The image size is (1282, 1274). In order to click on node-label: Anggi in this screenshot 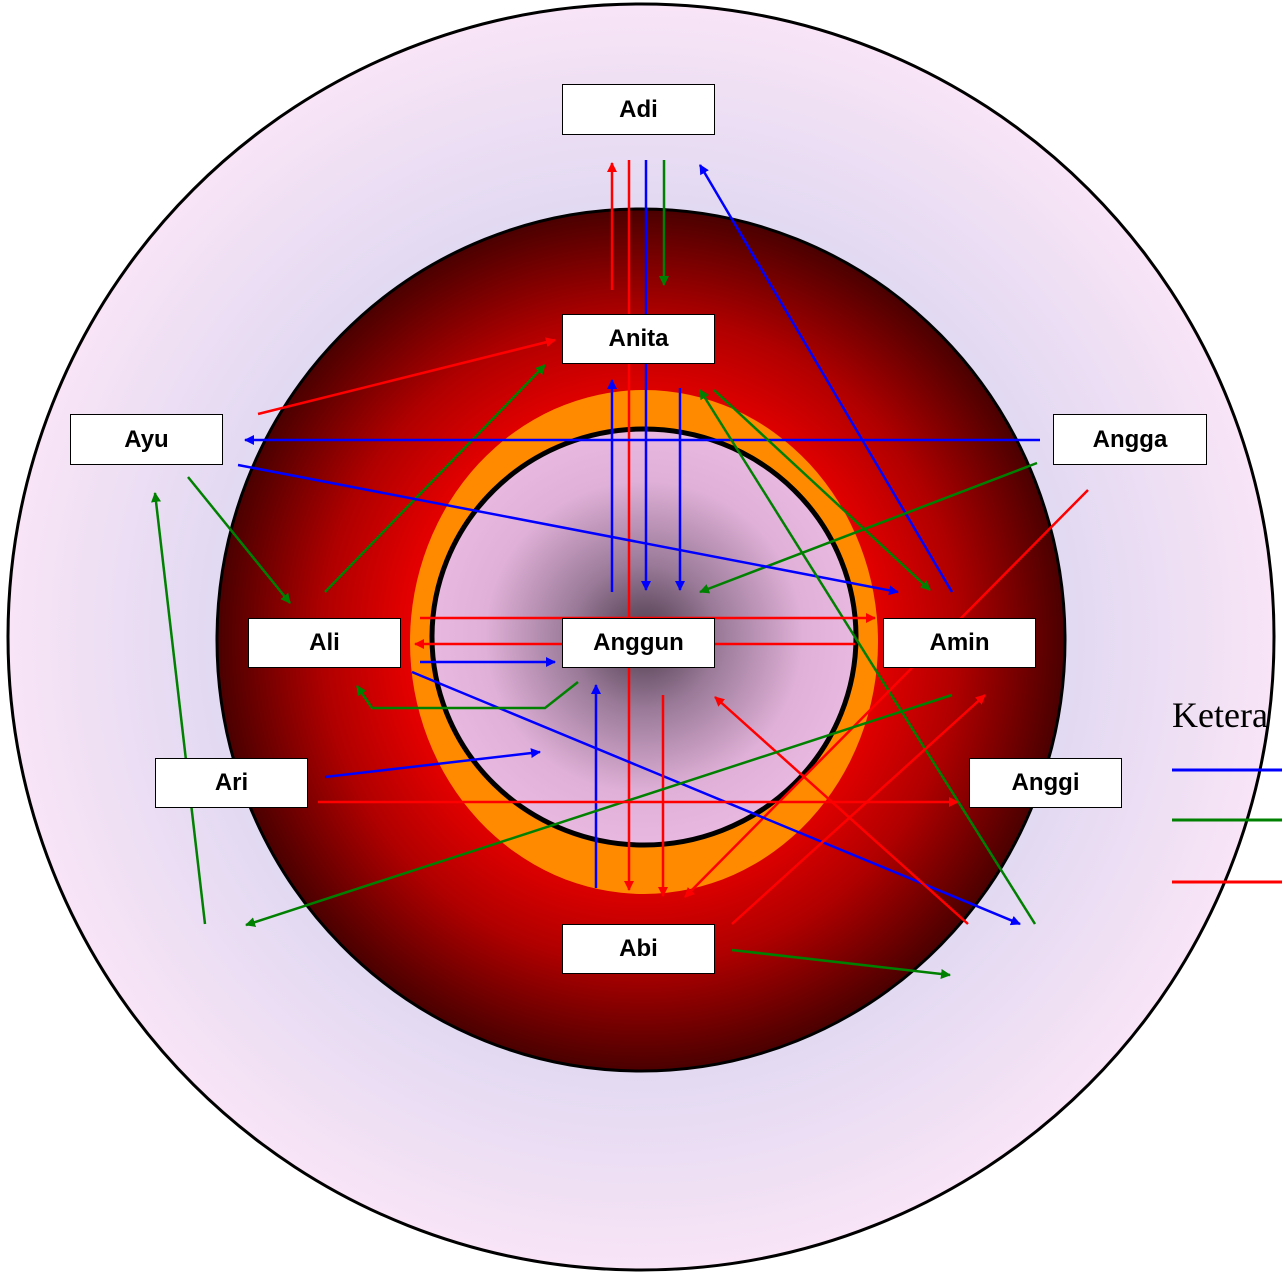, I will do `click(1045, 782)`.